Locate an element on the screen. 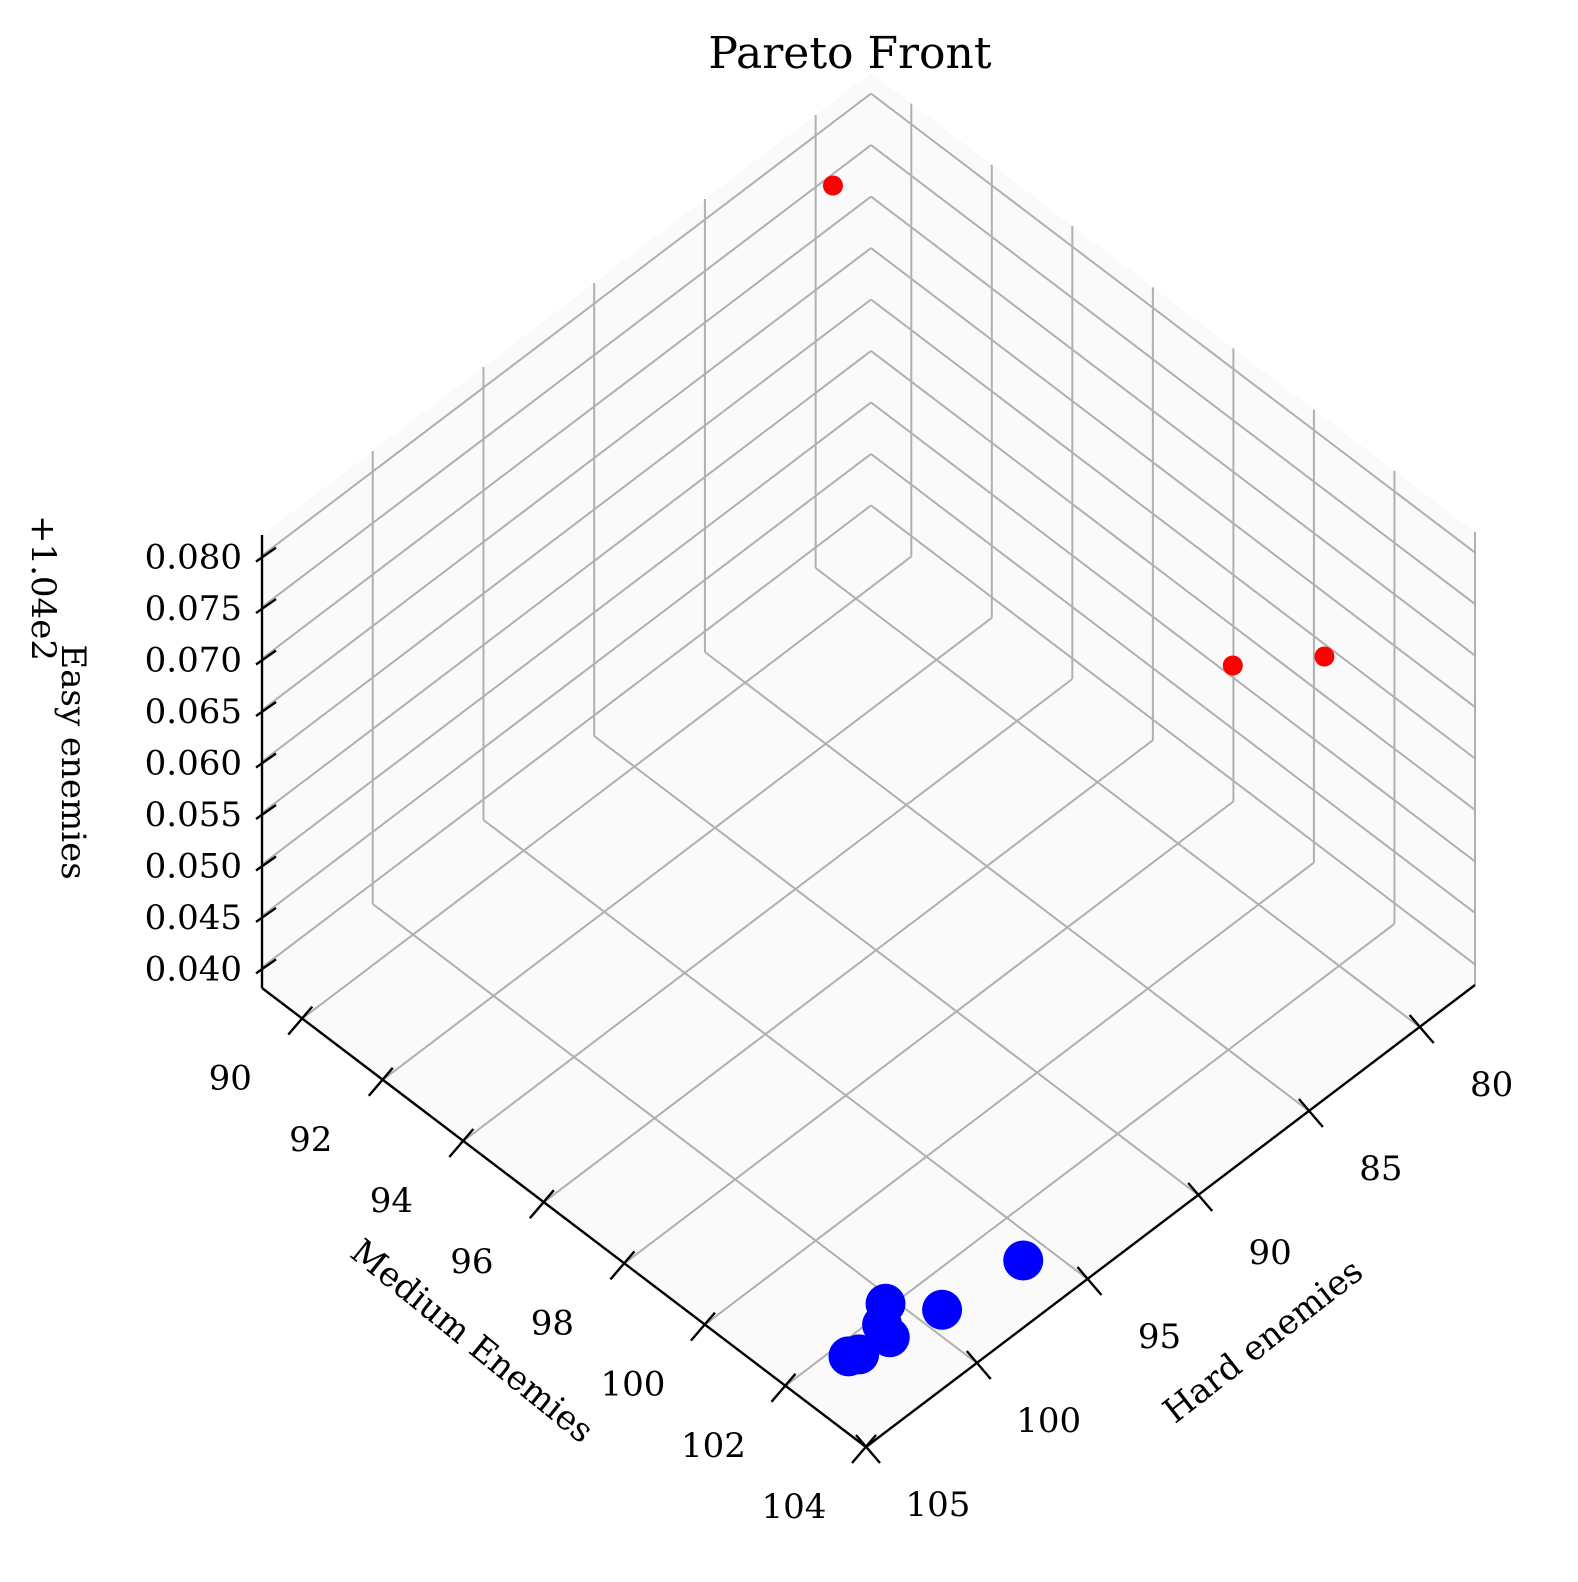 The image size is (1578, 1582). y-tick-label: 102 is located at coordinates (713, 1446).